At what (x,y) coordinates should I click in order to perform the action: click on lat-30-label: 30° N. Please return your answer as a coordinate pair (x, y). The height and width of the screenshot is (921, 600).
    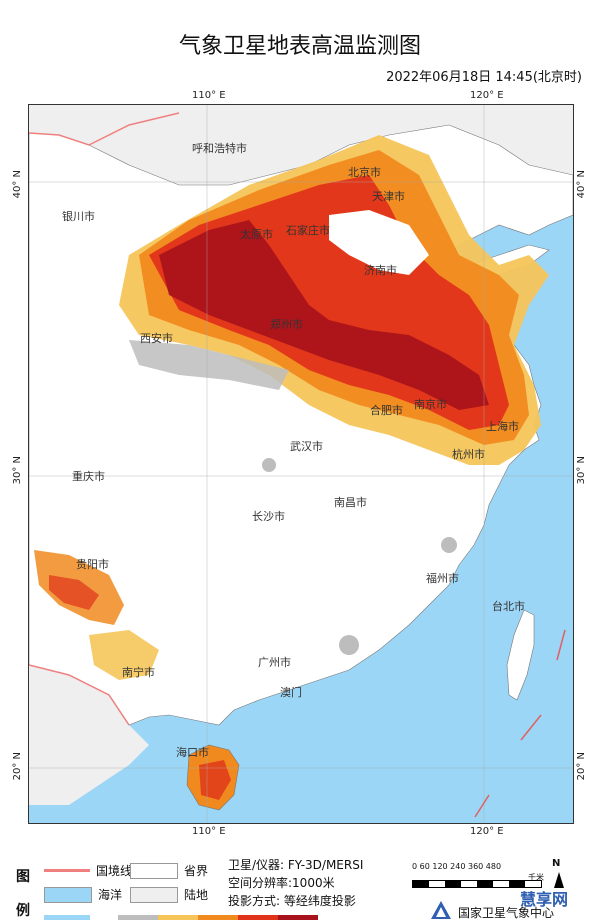
    Looking at the image, I should click on (17, 470).